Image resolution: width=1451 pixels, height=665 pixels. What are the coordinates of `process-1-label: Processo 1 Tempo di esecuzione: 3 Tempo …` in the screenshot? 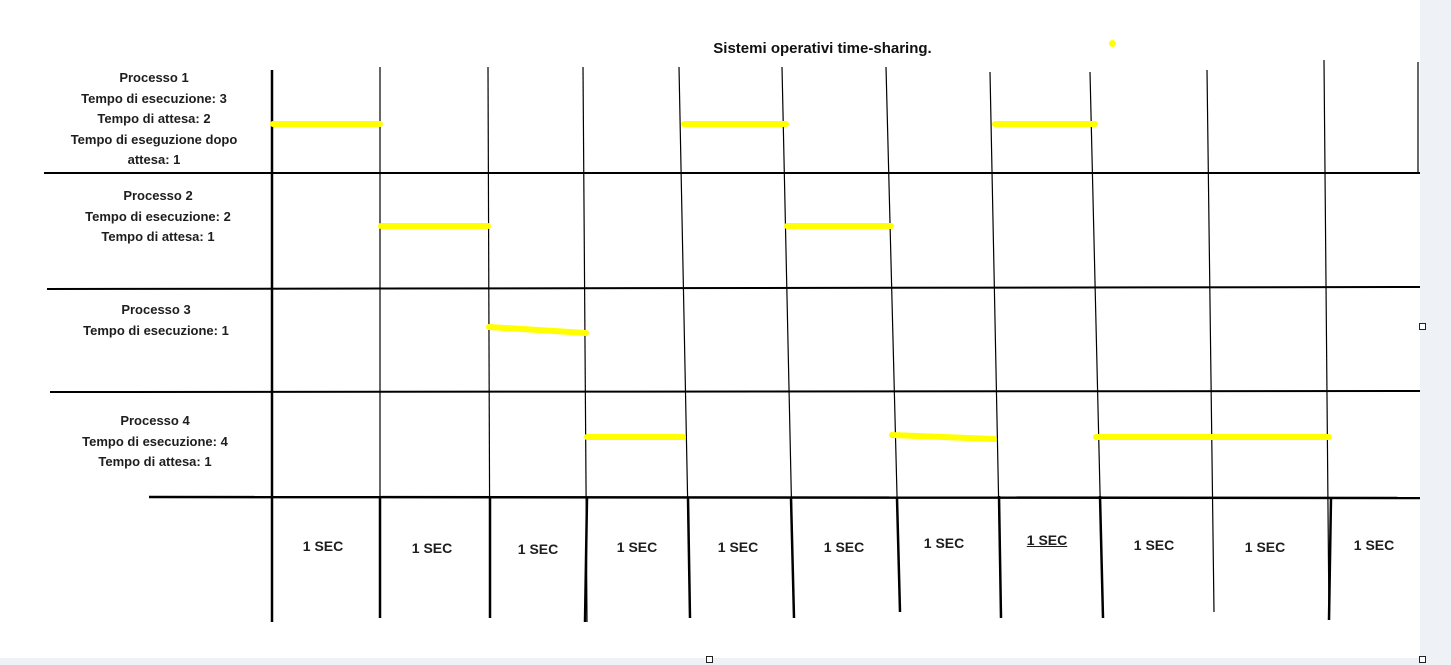 It's located at (154, 119).